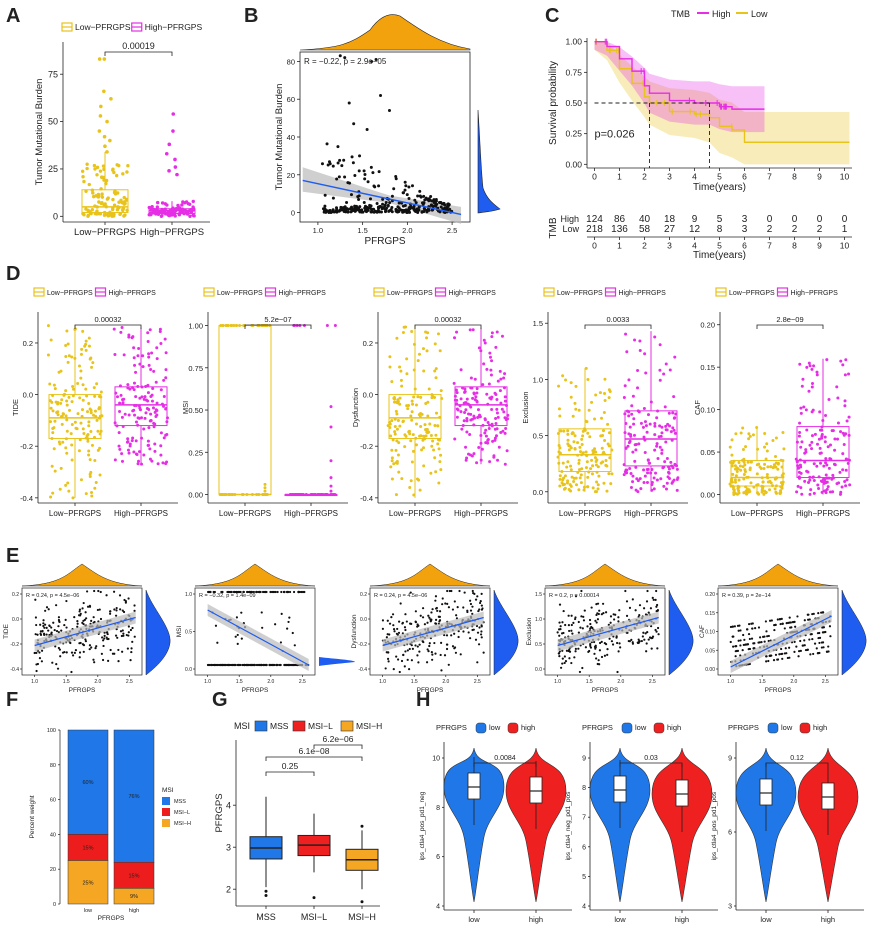  Describe the element at coordinates (107, 319) in the screenshot. I see `panel-d-0-pvalue: 0.00032` at that location.